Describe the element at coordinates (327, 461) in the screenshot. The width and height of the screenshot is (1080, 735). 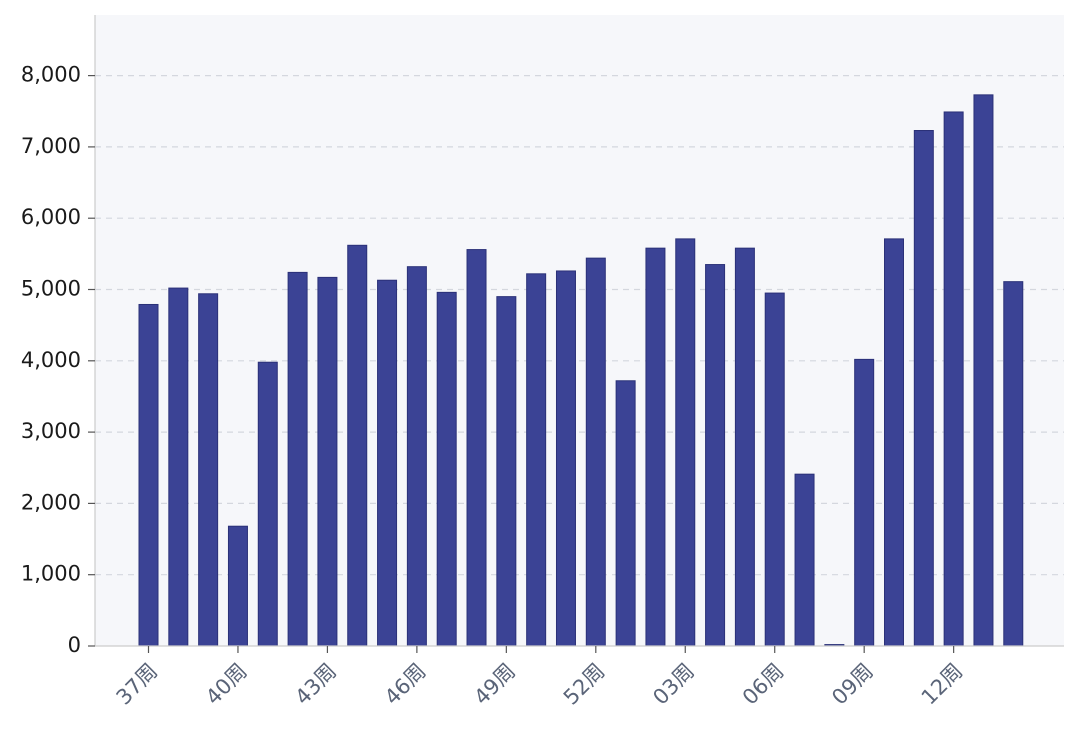
I see `bar-43周` at that location.